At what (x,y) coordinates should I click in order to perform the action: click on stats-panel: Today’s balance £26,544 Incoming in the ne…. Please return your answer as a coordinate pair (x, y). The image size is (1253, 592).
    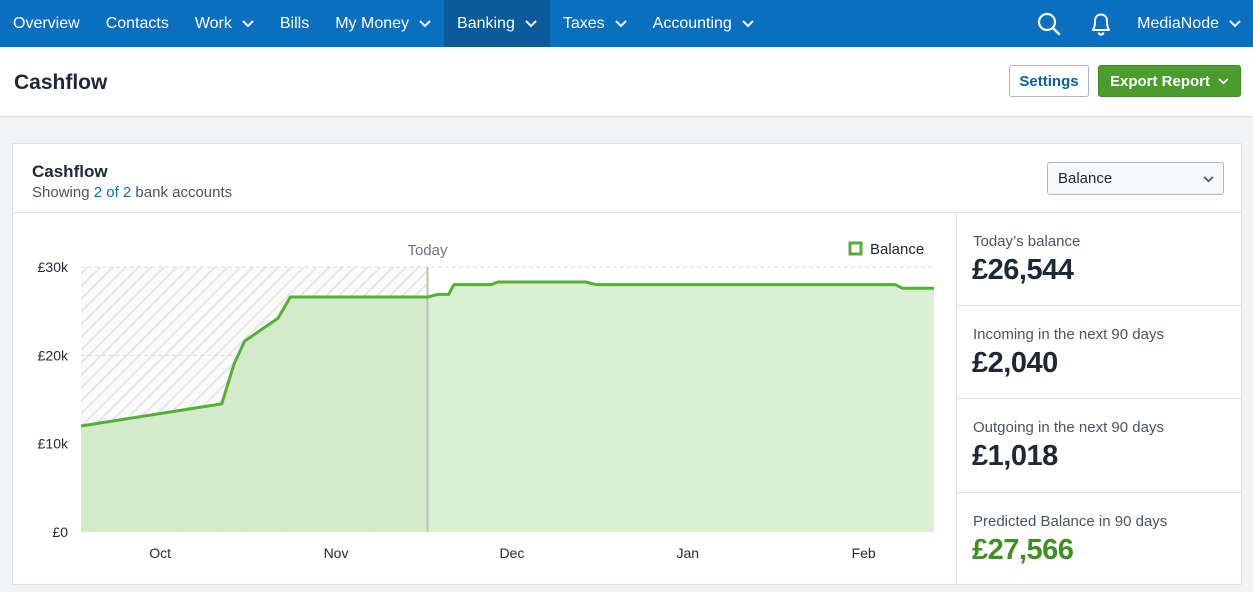
    Looking at the image, I should click on (1099, 399).